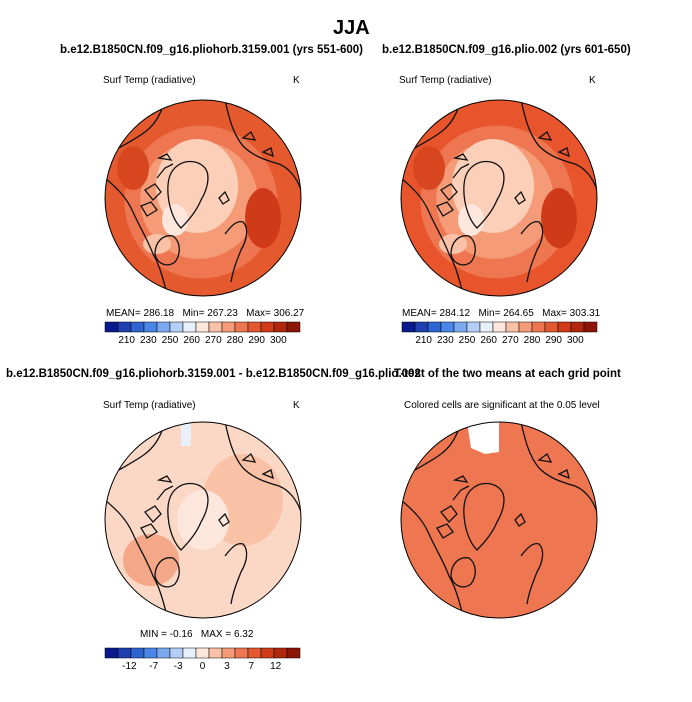  I want to click on panel-d-field, so click(499, 520).